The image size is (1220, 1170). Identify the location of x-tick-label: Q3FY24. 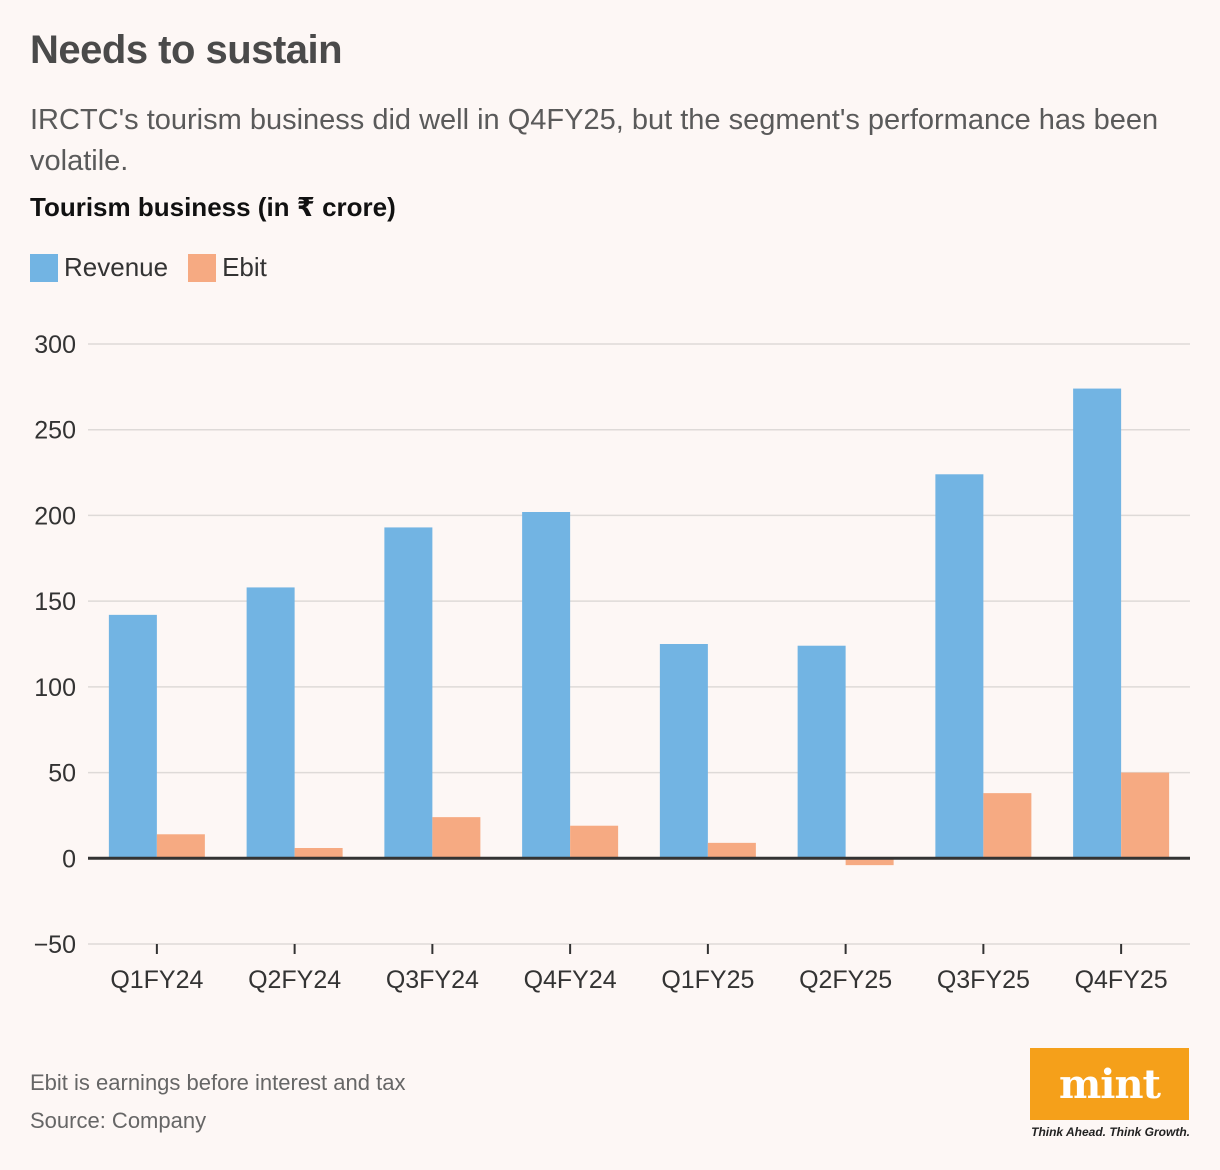
(432, 980).